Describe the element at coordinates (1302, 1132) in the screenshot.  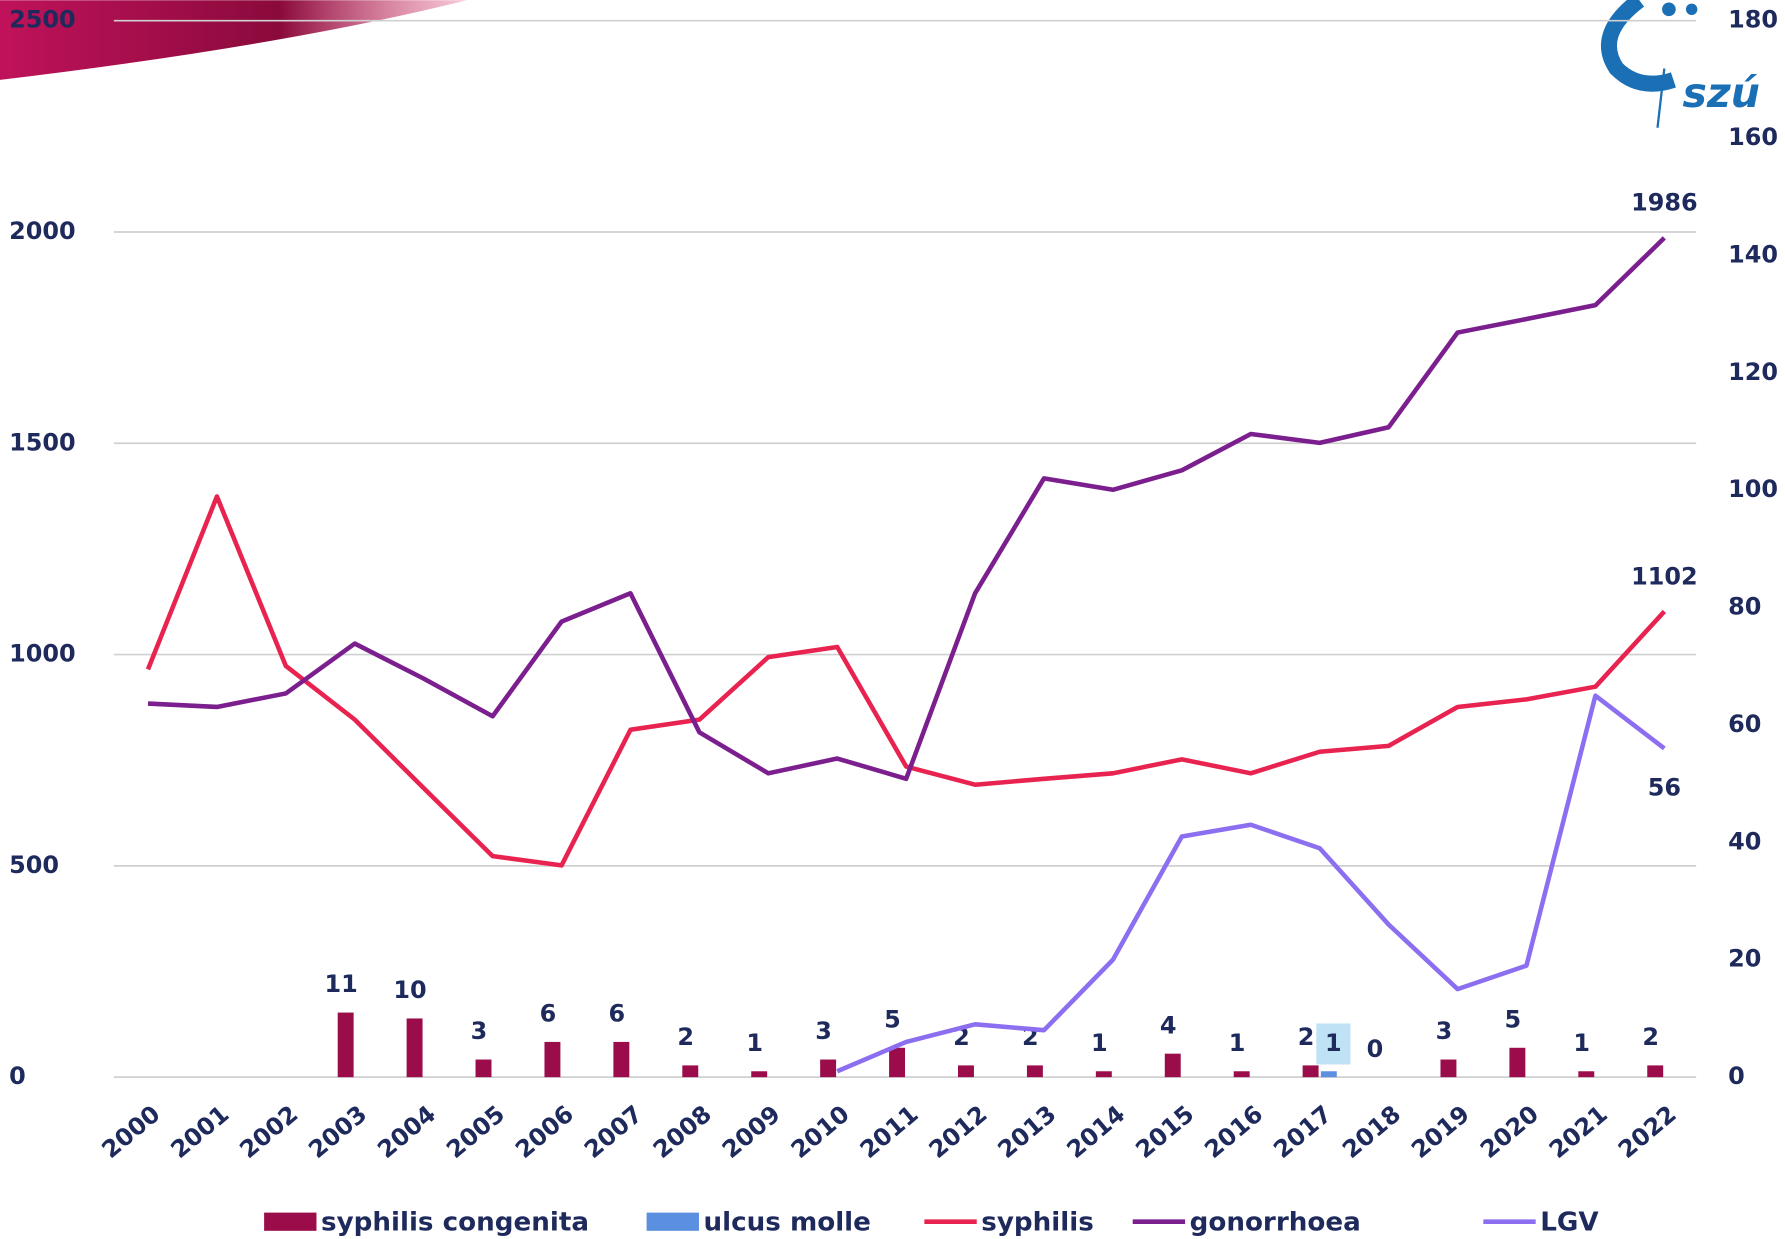
I see `x-tick-label: 2017` at that location.